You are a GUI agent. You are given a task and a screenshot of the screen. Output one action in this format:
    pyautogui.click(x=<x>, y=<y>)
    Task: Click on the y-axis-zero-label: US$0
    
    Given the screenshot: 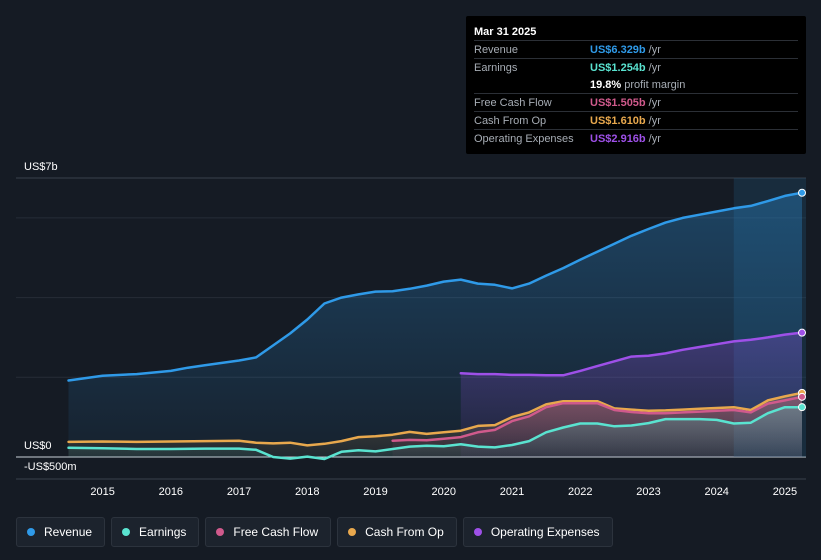 What is the action you would take?
    pyautogui.click(x=38, y=446)
    